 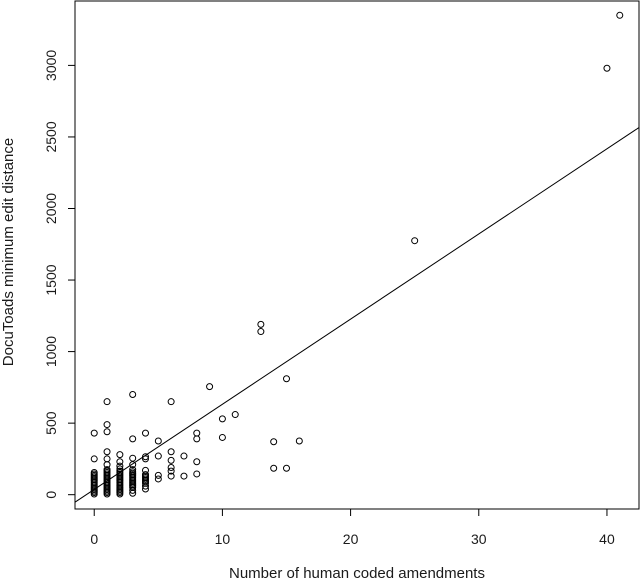 I want to click on y-tick-label: 0, so click(x=51, y=495).